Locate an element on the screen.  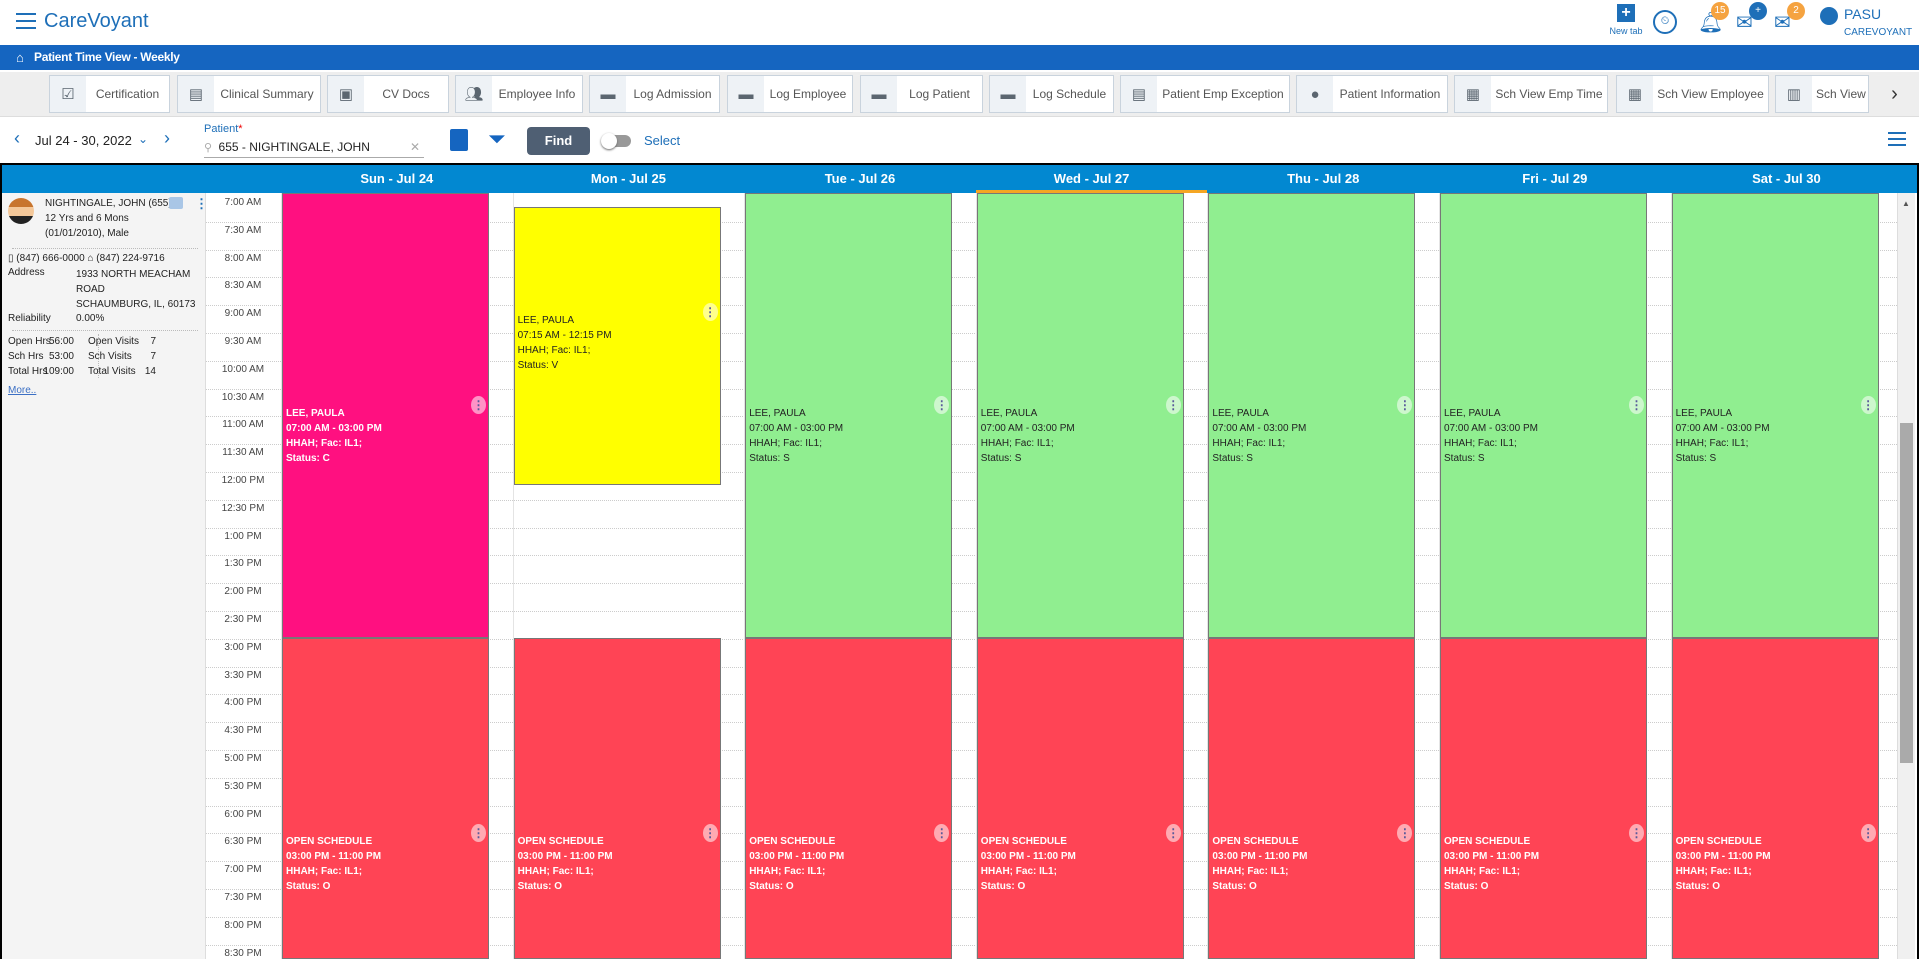
quick-tab: ● Patient Information is located at coordinates (1372, 94).